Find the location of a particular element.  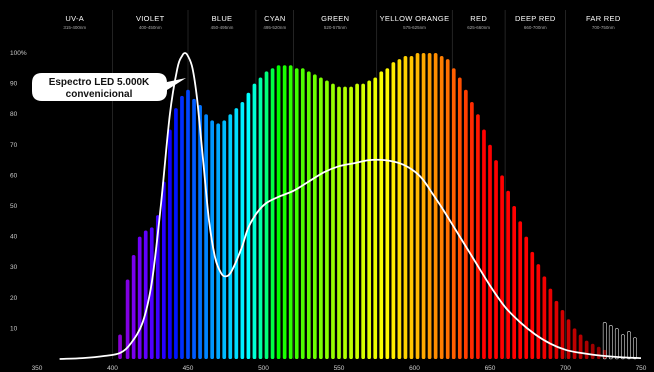

y-tick-label: 70 is located at coordinates (14, 145).